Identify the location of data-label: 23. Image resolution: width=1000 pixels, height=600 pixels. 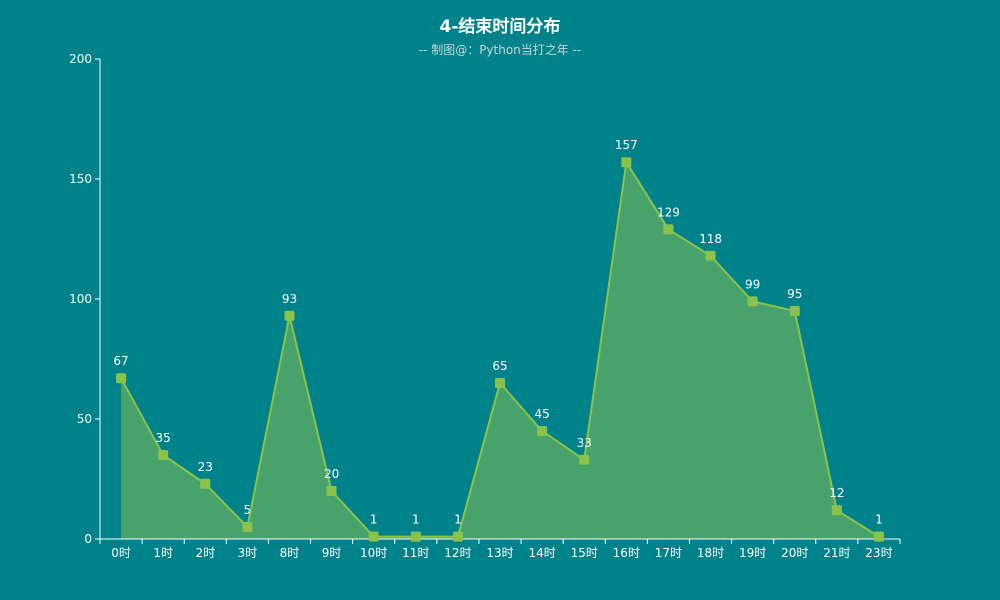
(205, 467).